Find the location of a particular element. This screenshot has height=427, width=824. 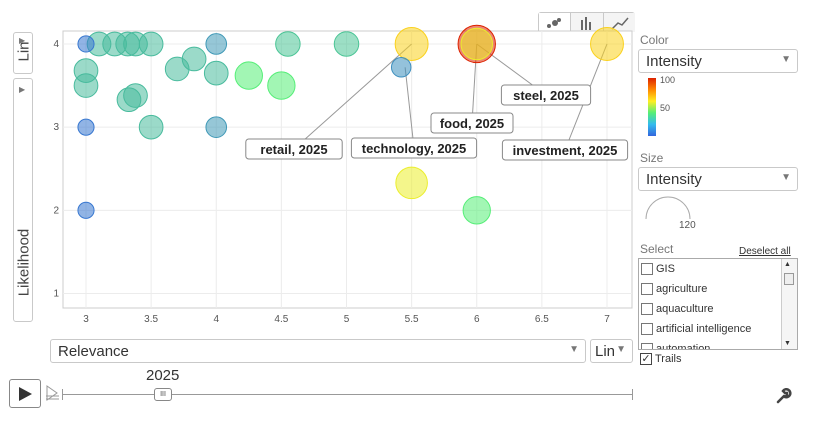

scroll-up-icon: ▲ is located at coordinates (787, 264).